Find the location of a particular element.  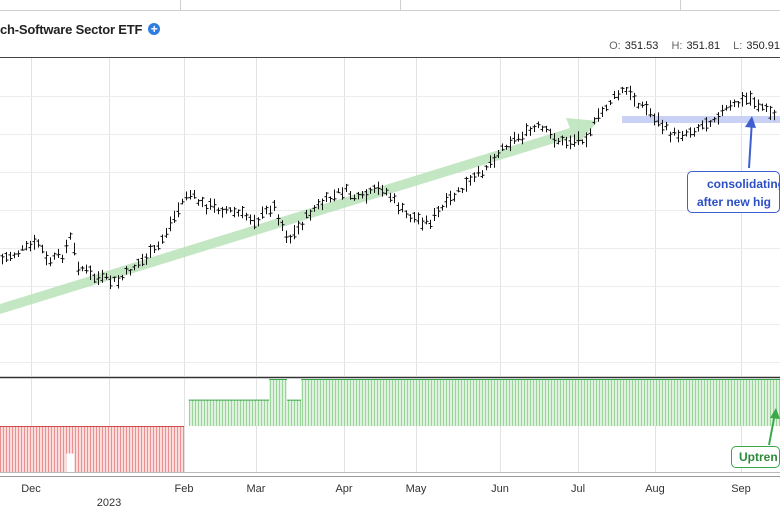

x-tick-aug: Aug is located at coordinates (655, 489).